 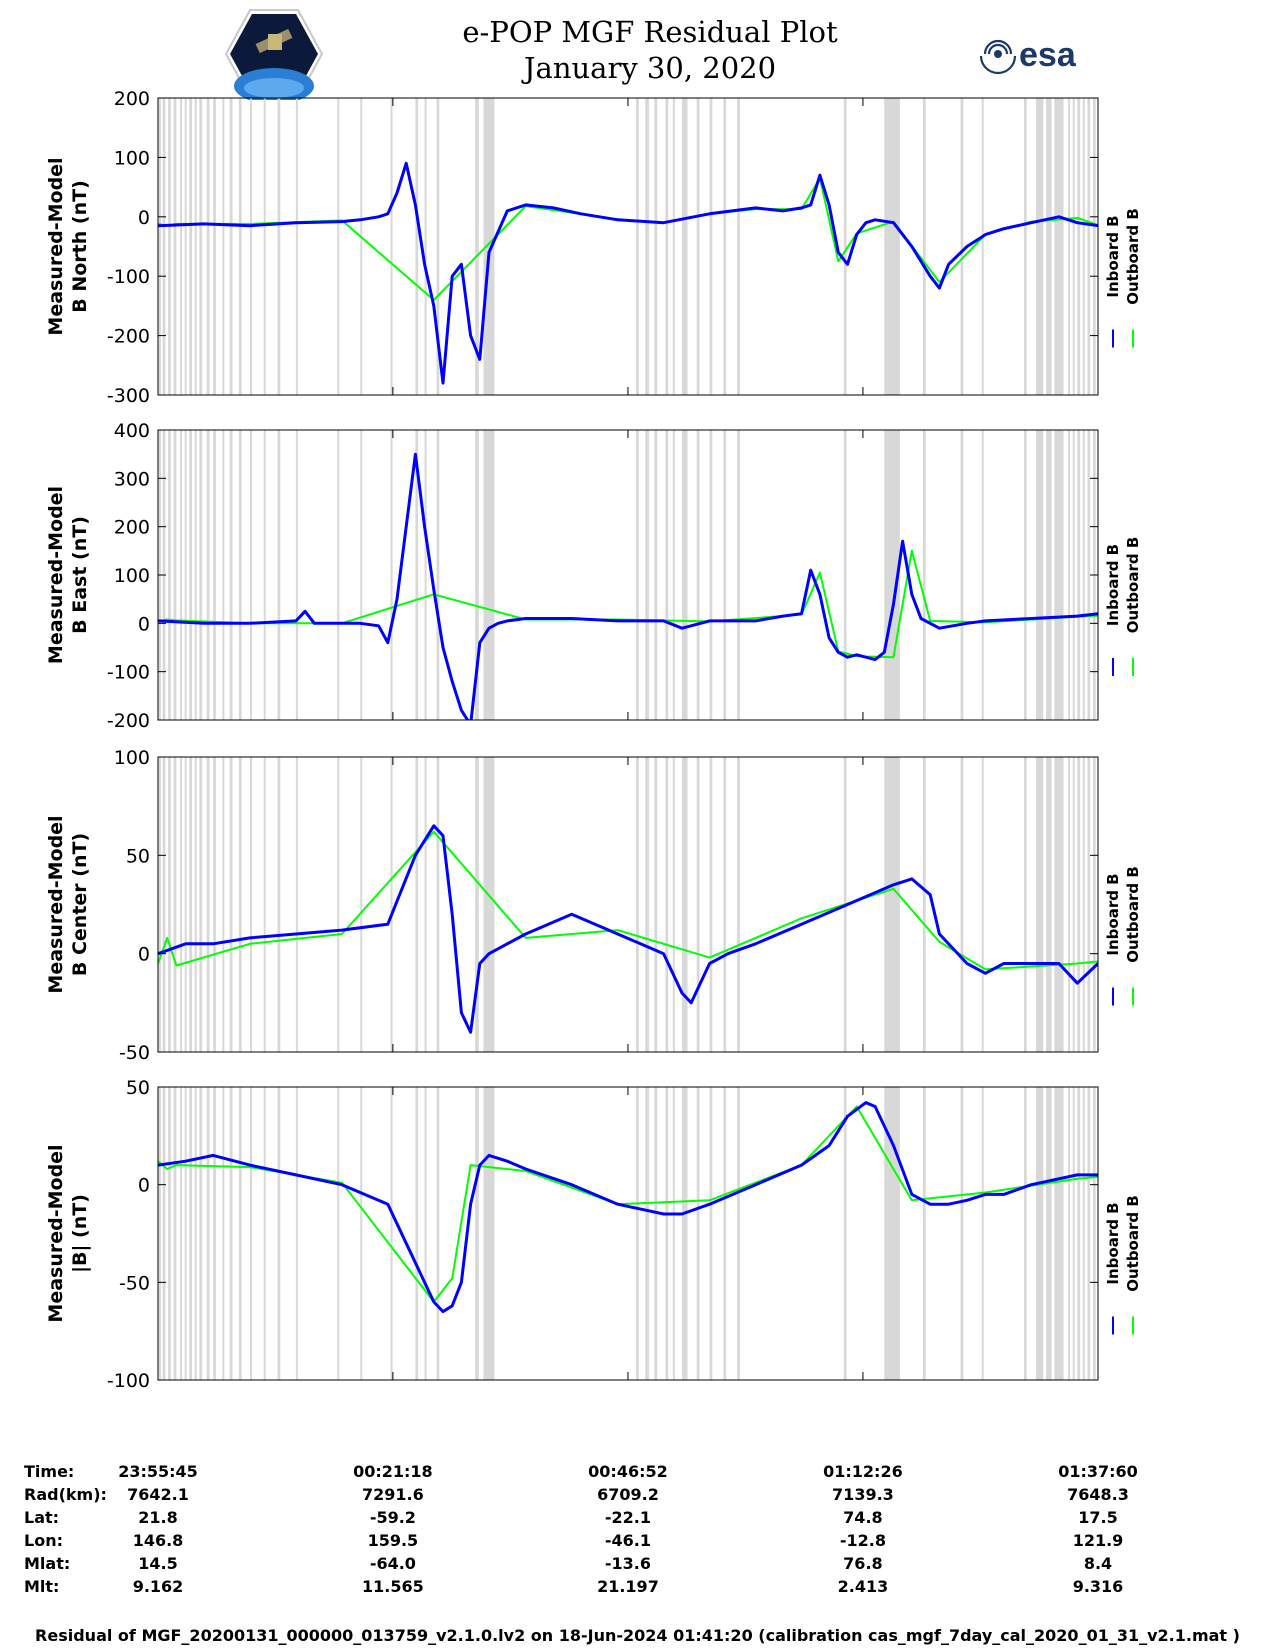 What do you see at coordinates (863, 1471) in the screenshot?
I see `info-cell: 01:12:26` at bounding box center [863, 1471].